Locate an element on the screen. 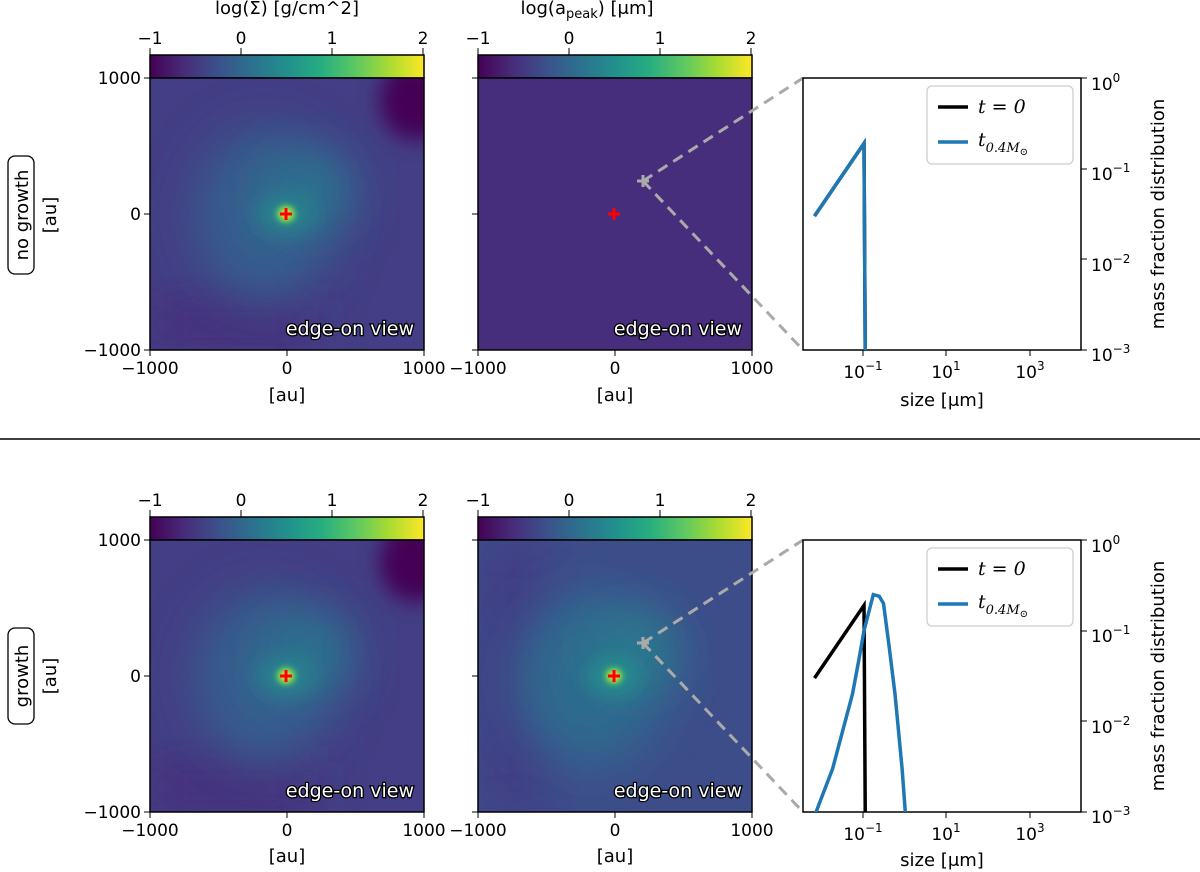 The width and height of the screenshot is (1200, 872). zoom-line-bottom is located at coordinates (723, 727).